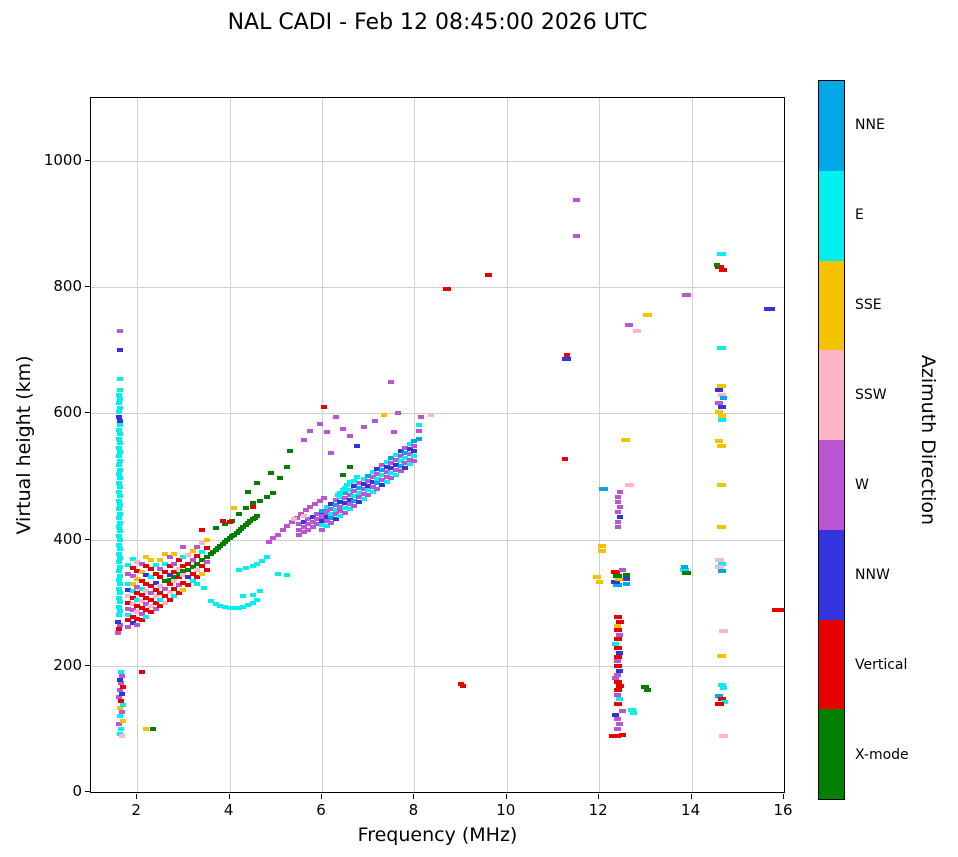  Describe the element at coordinates (598, 810) in the screenshot. I see `x-tick-label: 12` at that location.